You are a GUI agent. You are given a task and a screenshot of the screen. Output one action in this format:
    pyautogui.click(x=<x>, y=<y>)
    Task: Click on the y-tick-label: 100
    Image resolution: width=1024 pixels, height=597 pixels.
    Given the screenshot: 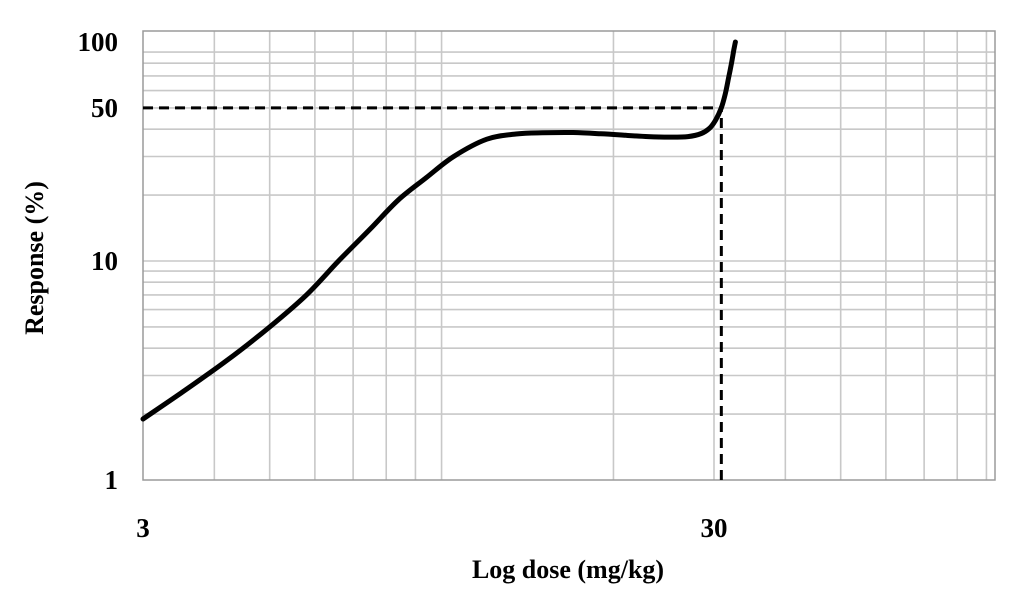 What is the action you would take?
    pyautogui.click(x=98, y=42)
    